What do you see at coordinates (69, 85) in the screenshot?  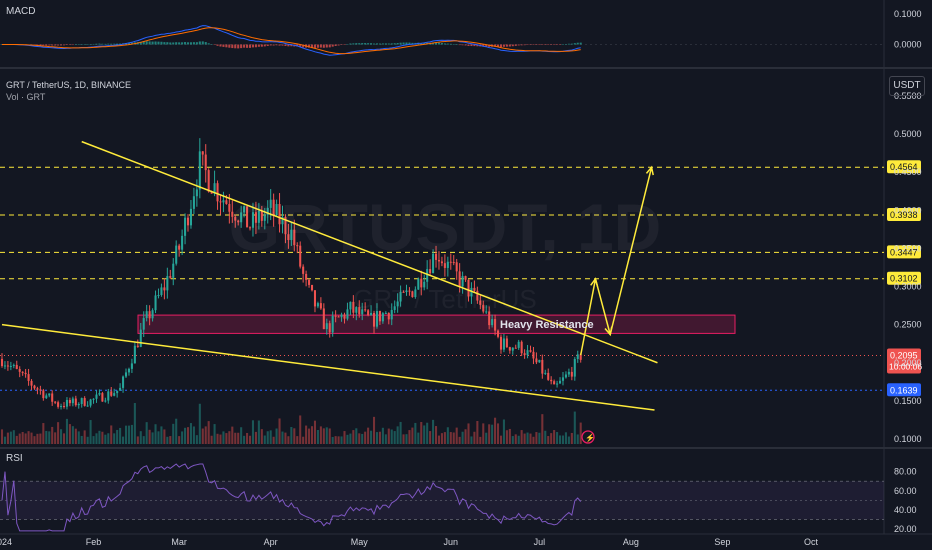 I see `symbol-title: GRT / TetherUS, 1D, BINANCE` at bounding box center [69, 85].